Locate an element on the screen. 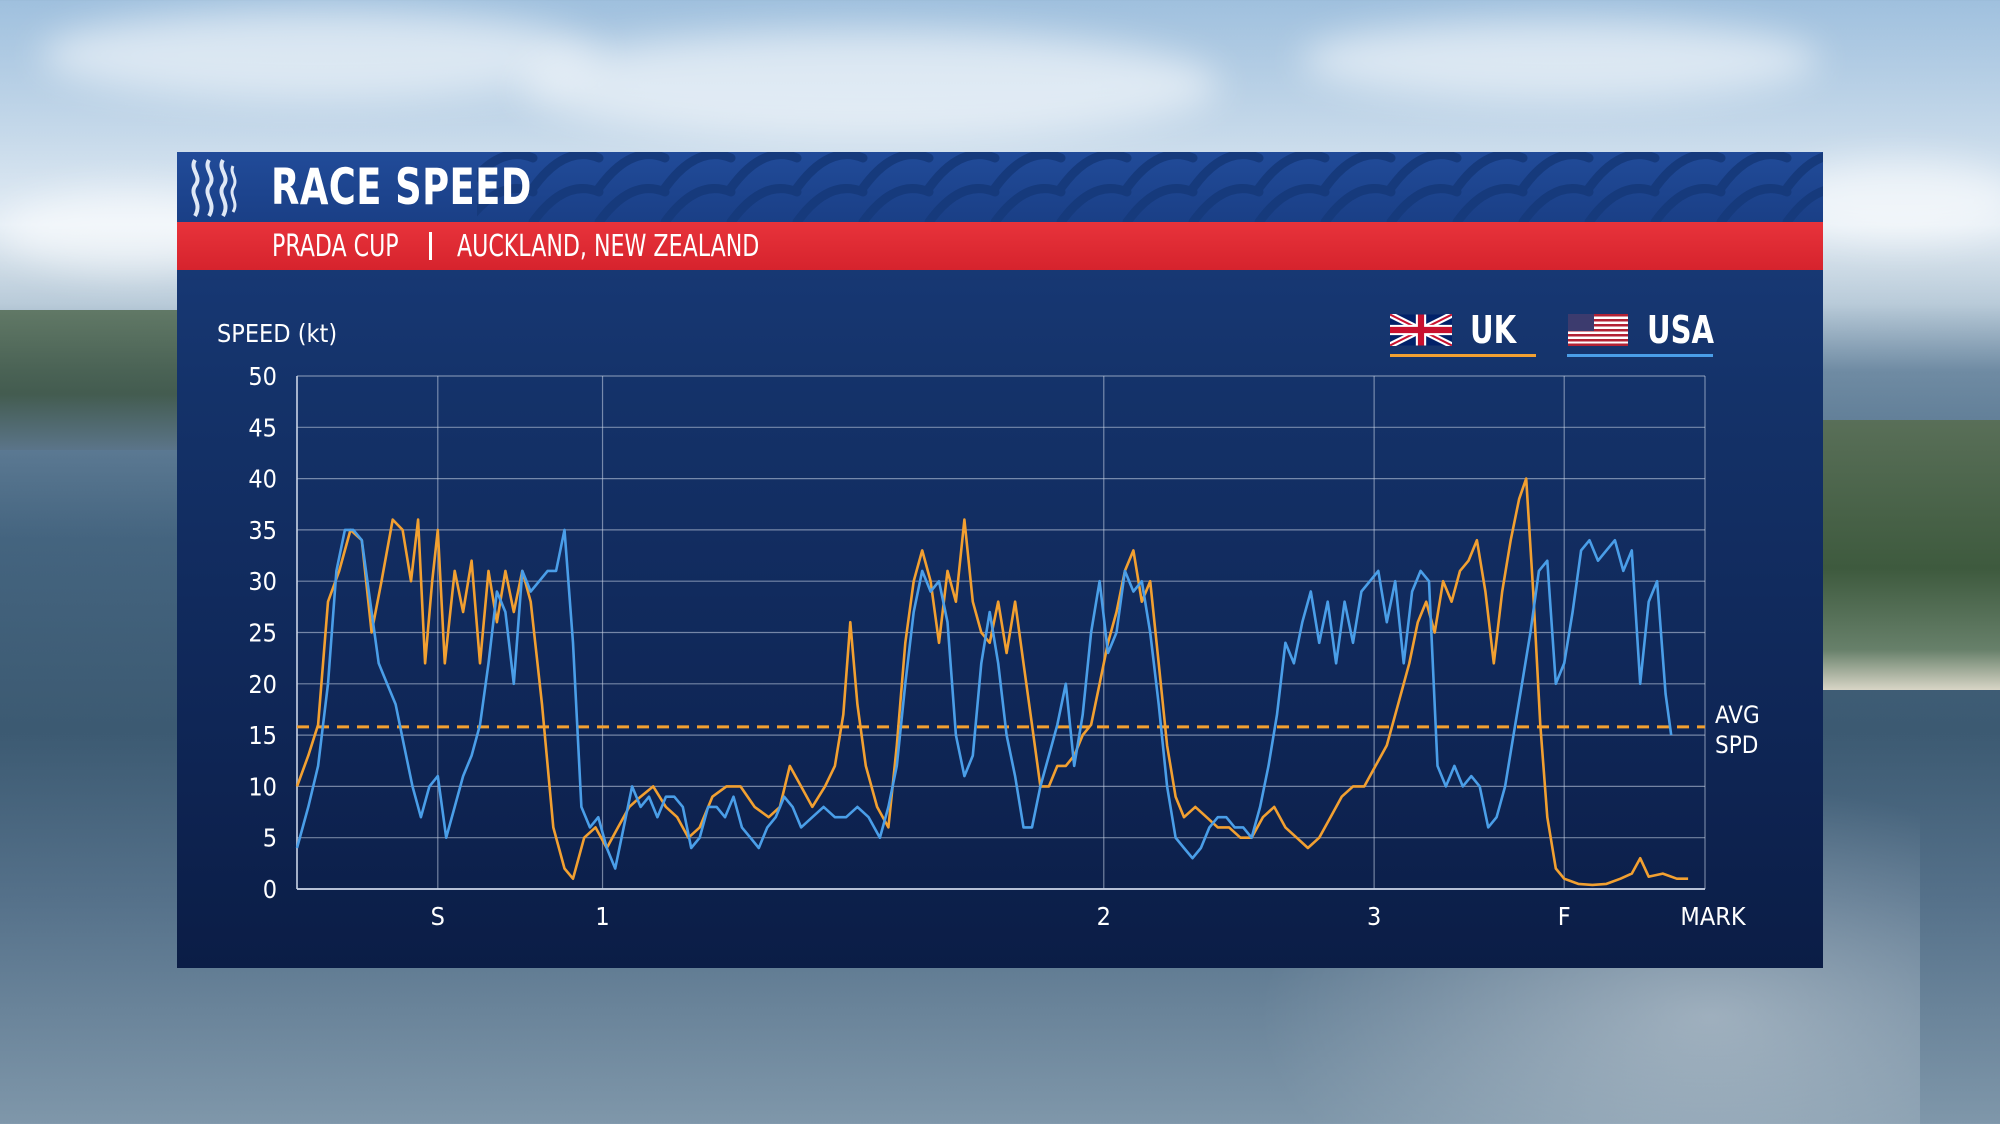  avg-label-line2: SPD is located at coordinates (1736, 745).